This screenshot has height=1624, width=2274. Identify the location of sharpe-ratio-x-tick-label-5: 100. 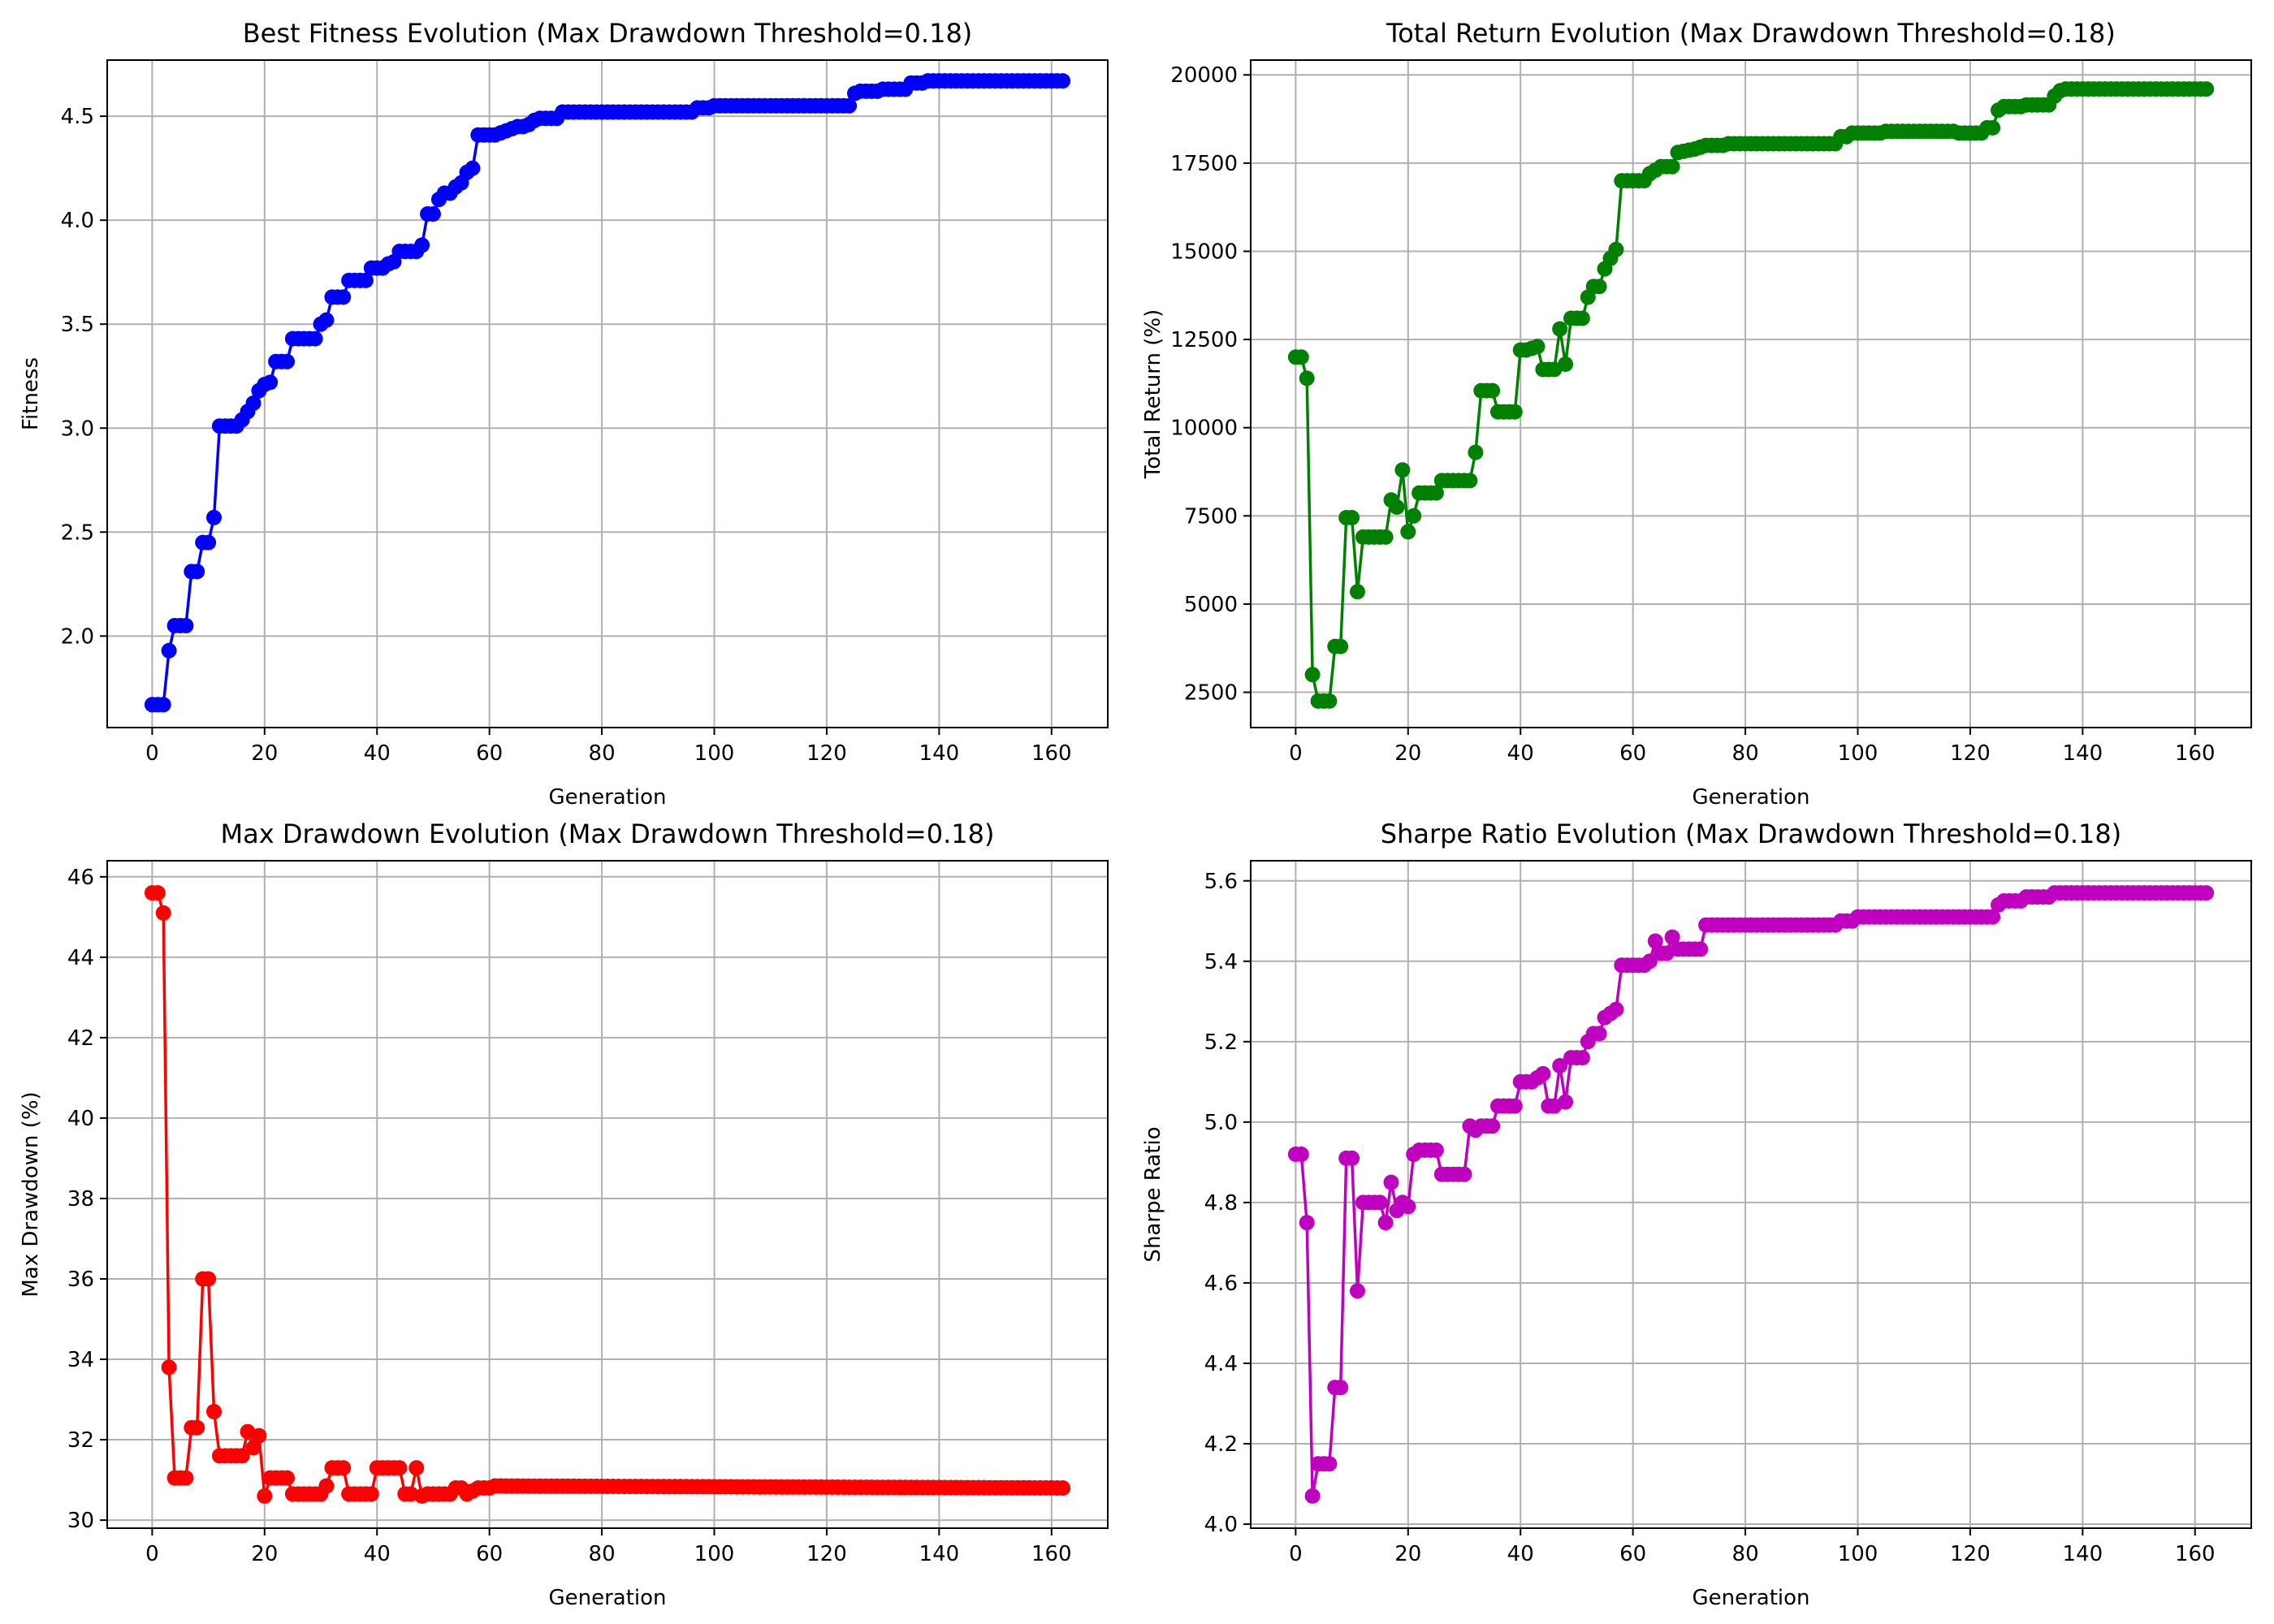
(1858, 1554).